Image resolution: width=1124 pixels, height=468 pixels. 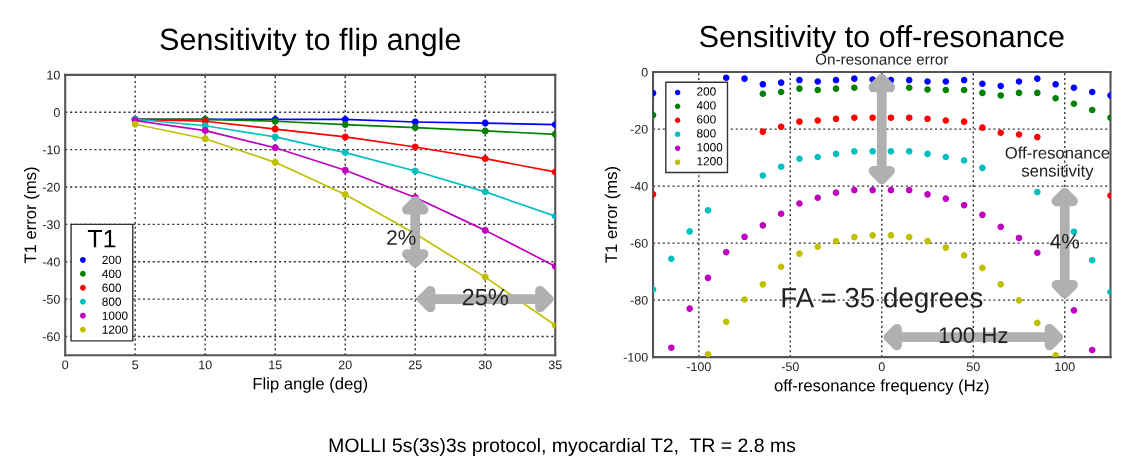 I want to click on x-tick-label: 50, so click(x=973, y=367).